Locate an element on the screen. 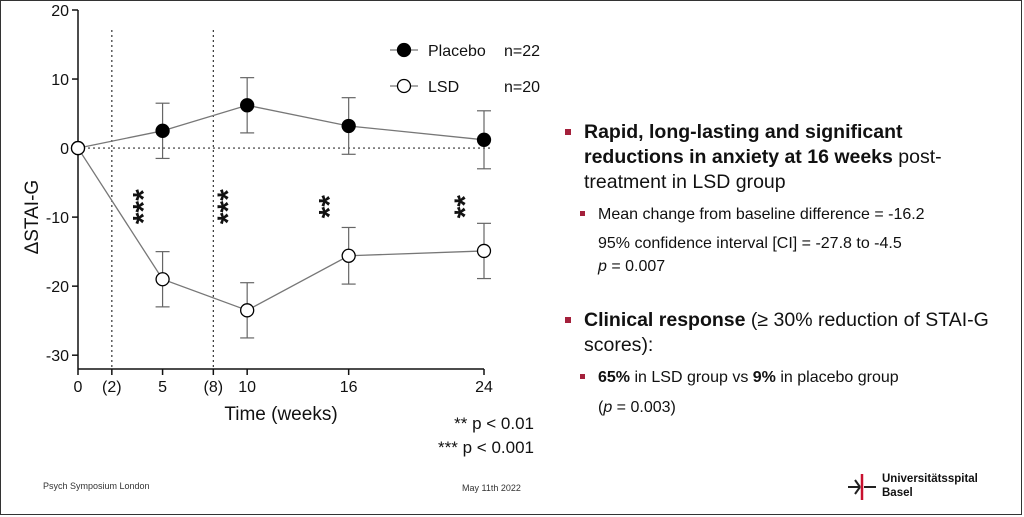 This screenshot has width=1024, height=517. y-tick-label: 10 is located at coordinates (60, 80).